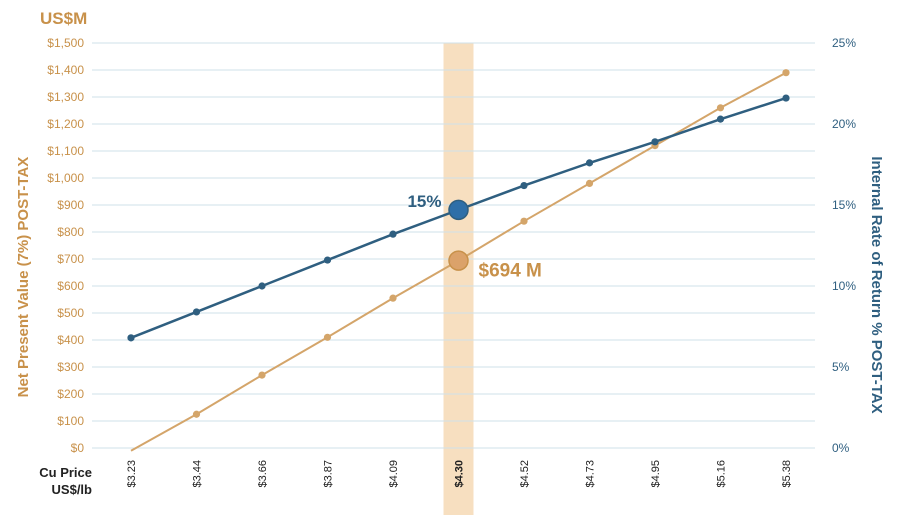  What do you see at coordinates (70, 340) in the screenshot?
I see `left-tick-label: $400` at bounding box center [70, 340].